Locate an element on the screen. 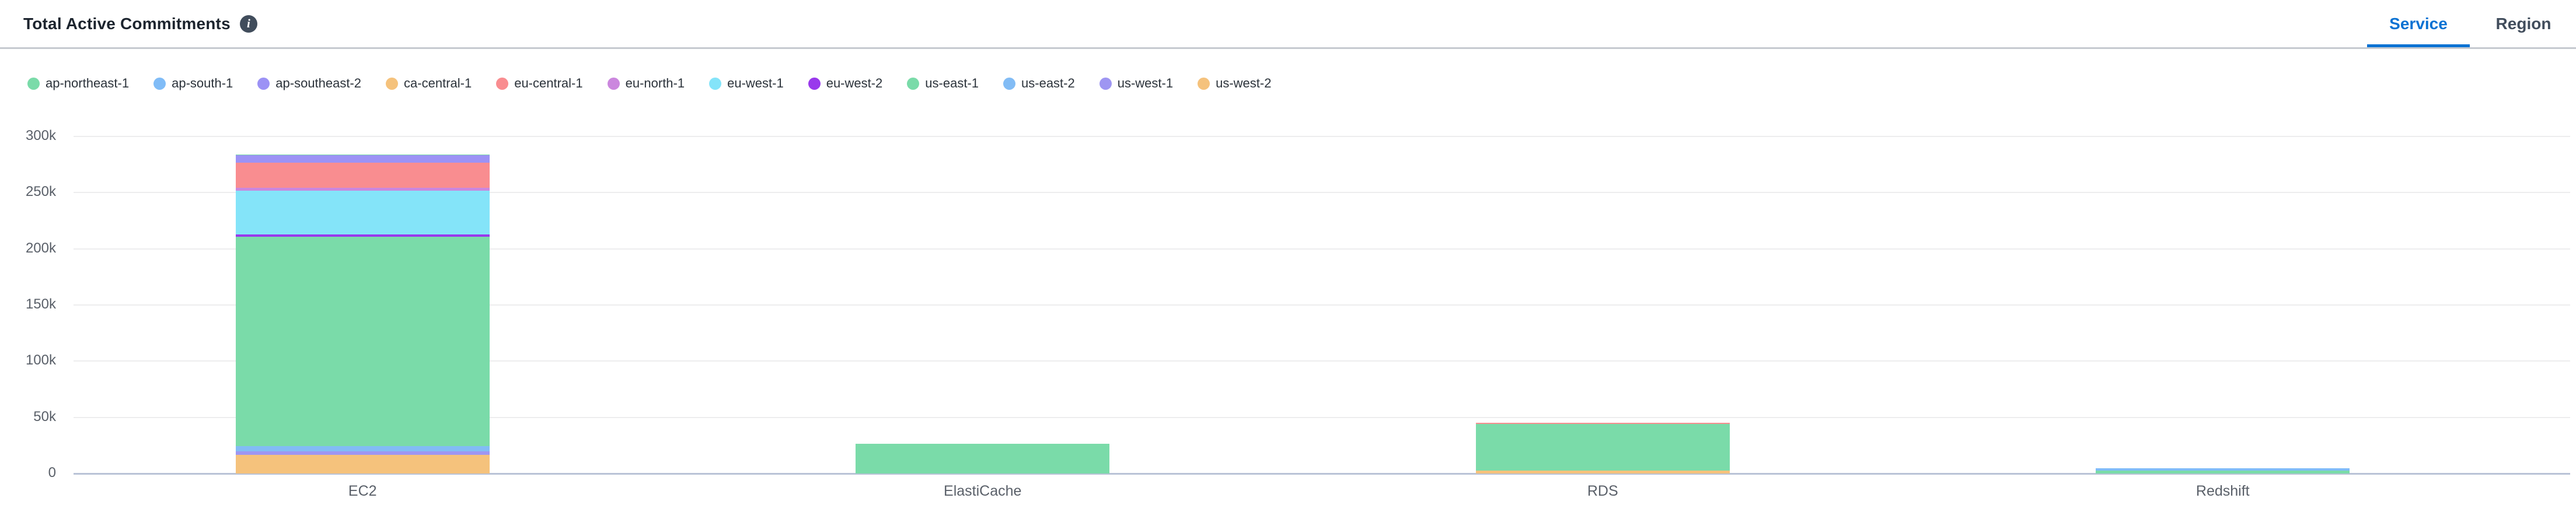 This screenshot has height=512, width=2576. tab-bar: Service Region is located at coordinates (2471, 23).